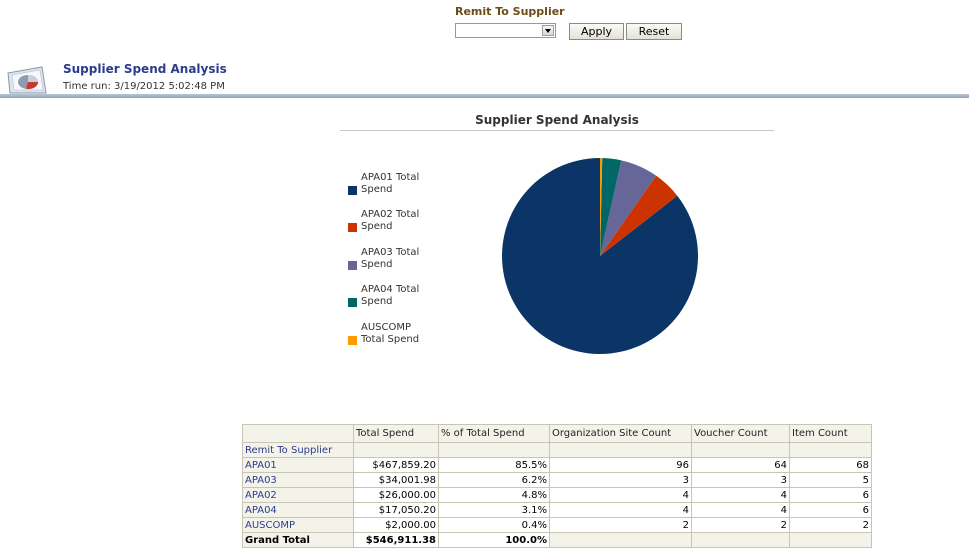  Describe the element at coordinates (830, 480) in the screenshot. I see `item-count-cell: 5` at that location.